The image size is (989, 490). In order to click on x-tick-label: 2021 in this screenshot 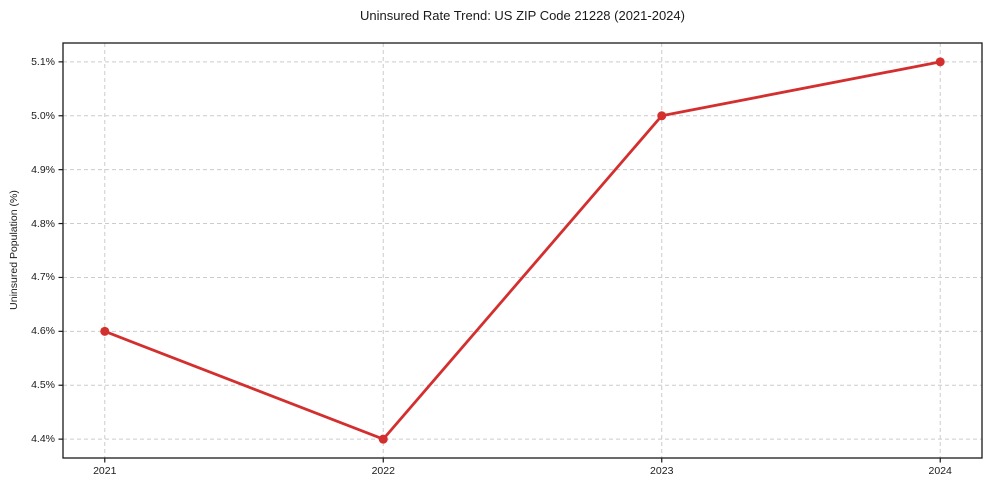, I will do `click(105, 471)`.